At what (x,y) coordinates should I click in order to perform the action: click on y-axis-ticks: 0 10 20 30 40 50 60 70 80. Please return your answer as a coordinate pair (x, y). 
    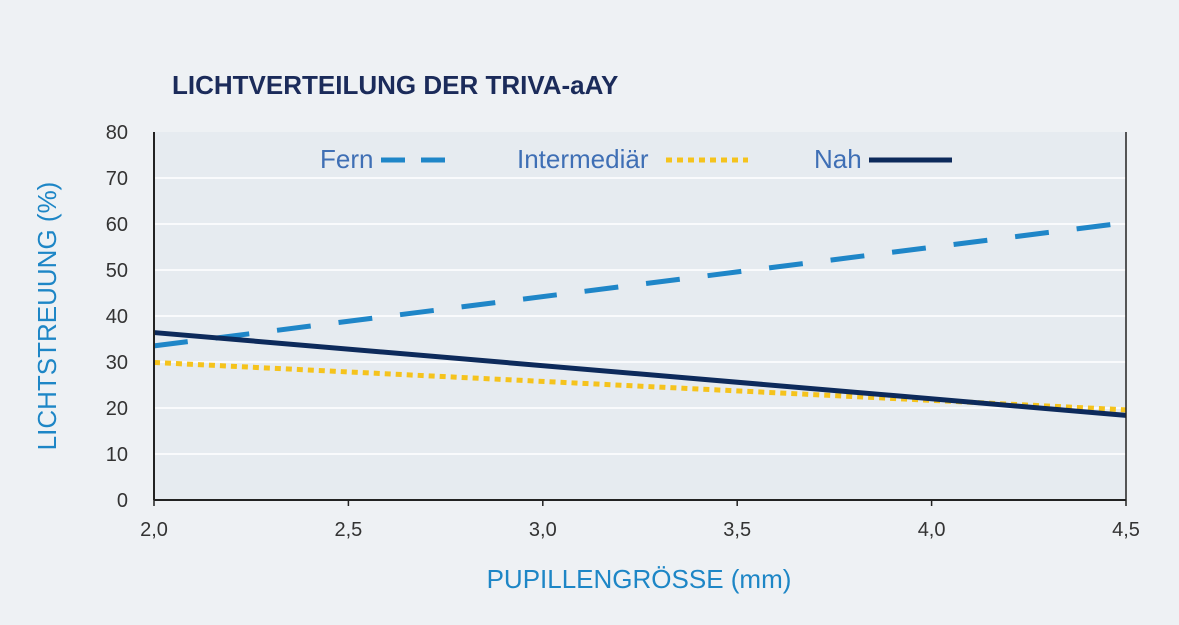
    Looking at the image, I should click on (117, 317).